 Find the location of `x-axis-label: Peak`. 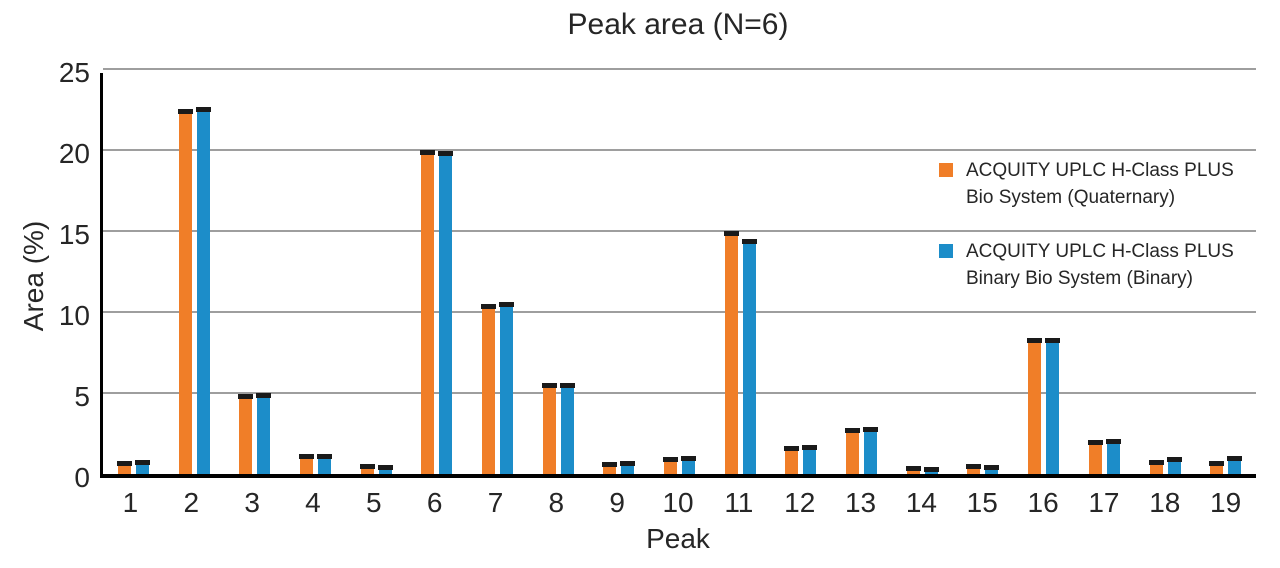

x-axis-label: Peak is located at coordinates (678, 538).